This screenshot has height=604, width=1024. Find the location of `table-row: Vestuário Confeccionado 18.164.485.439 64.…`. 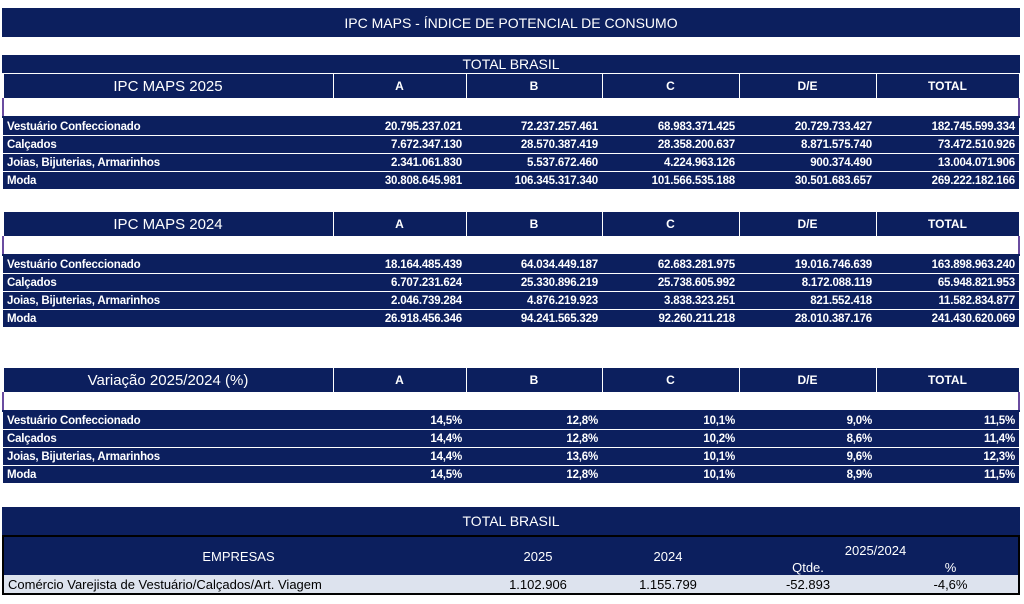

table-row: Vestuário Confeccionado 18.164.485.439 64.… is located at coordinates (511, 264).